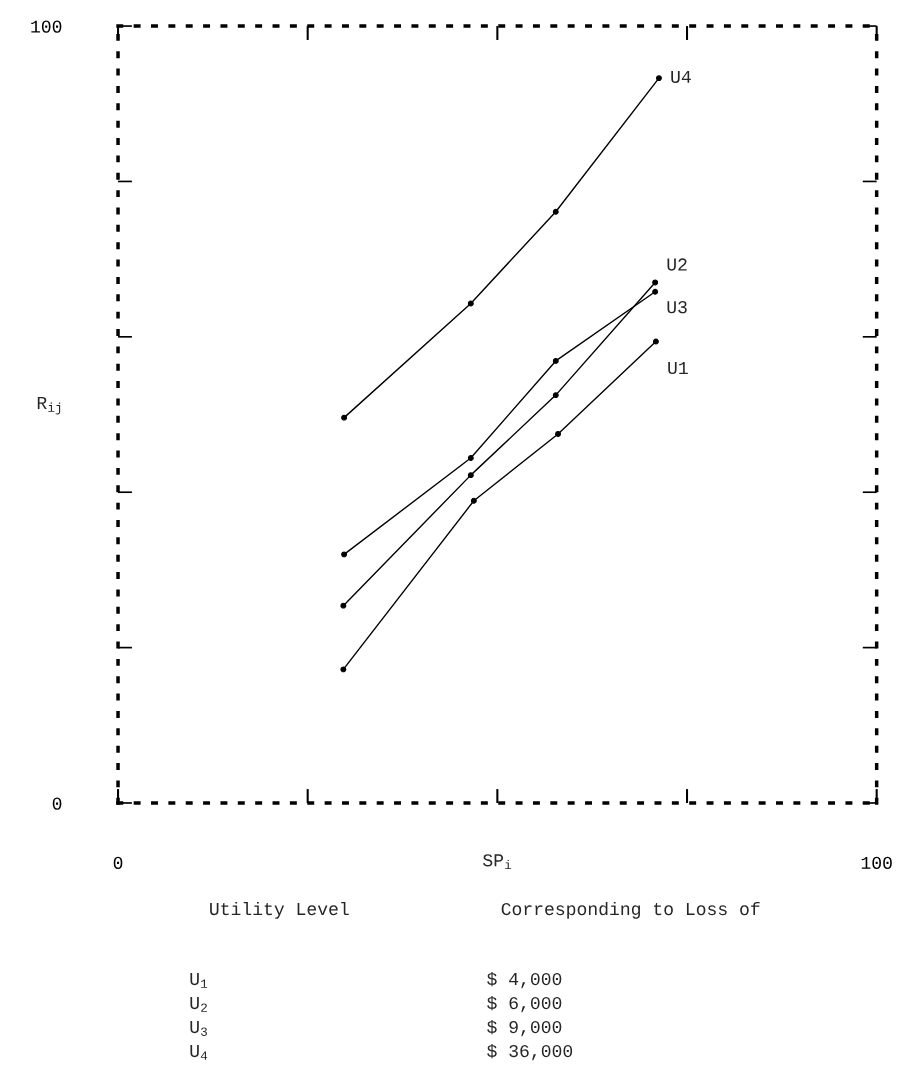 Image resolution: width=901 pixels, height=1086 pixels. What do you see at coordinates (199, 980) in the screenshot?
I see `text: U$_{1}$` at bounding box center [199, 980].